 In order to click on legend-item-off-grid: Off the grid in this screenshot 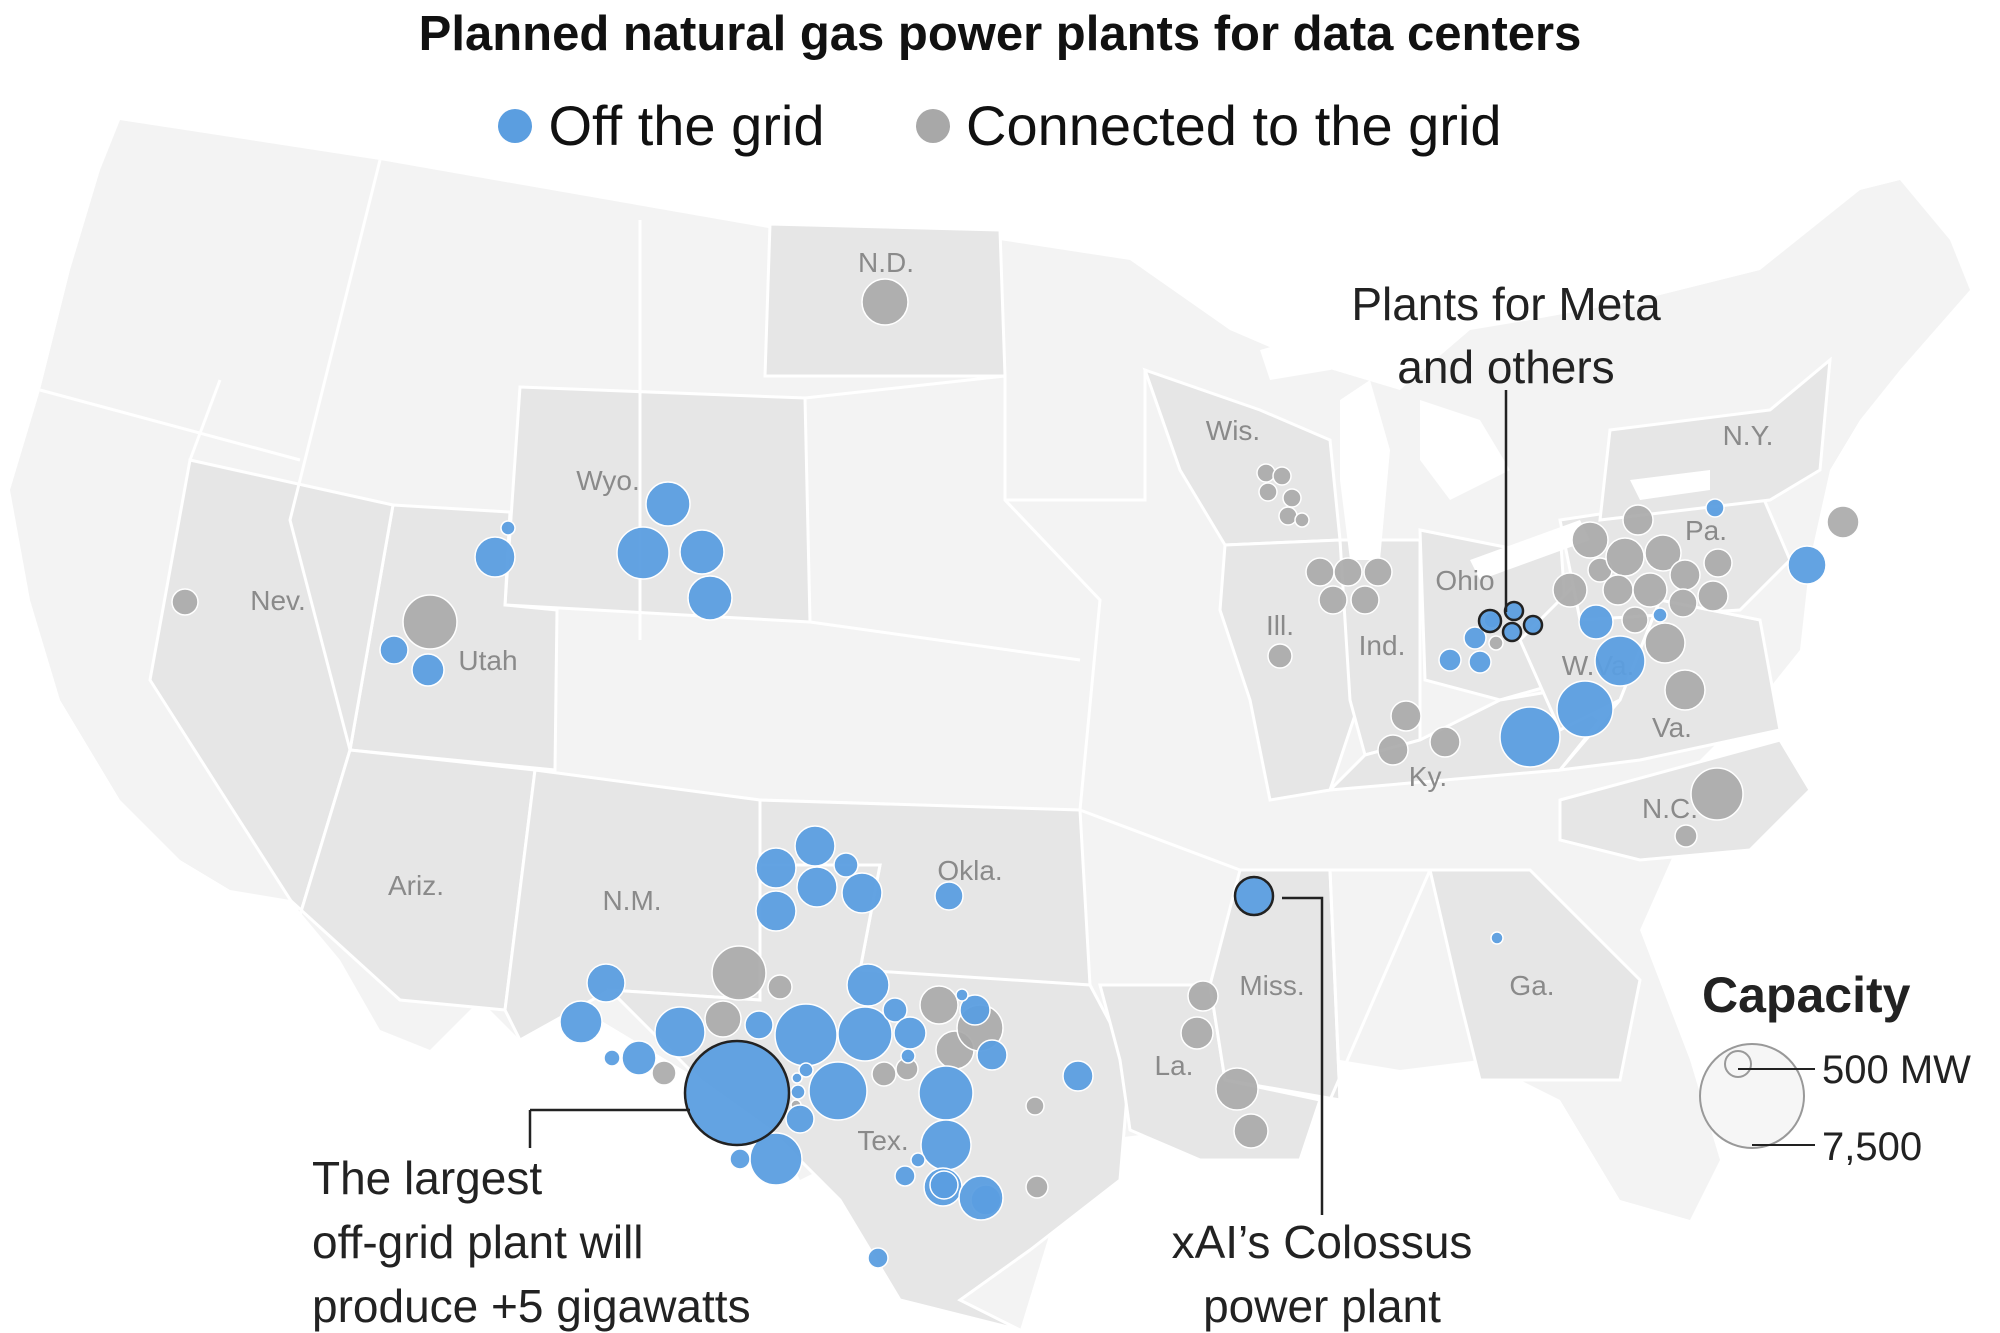, I will do `click(661, 125)`.